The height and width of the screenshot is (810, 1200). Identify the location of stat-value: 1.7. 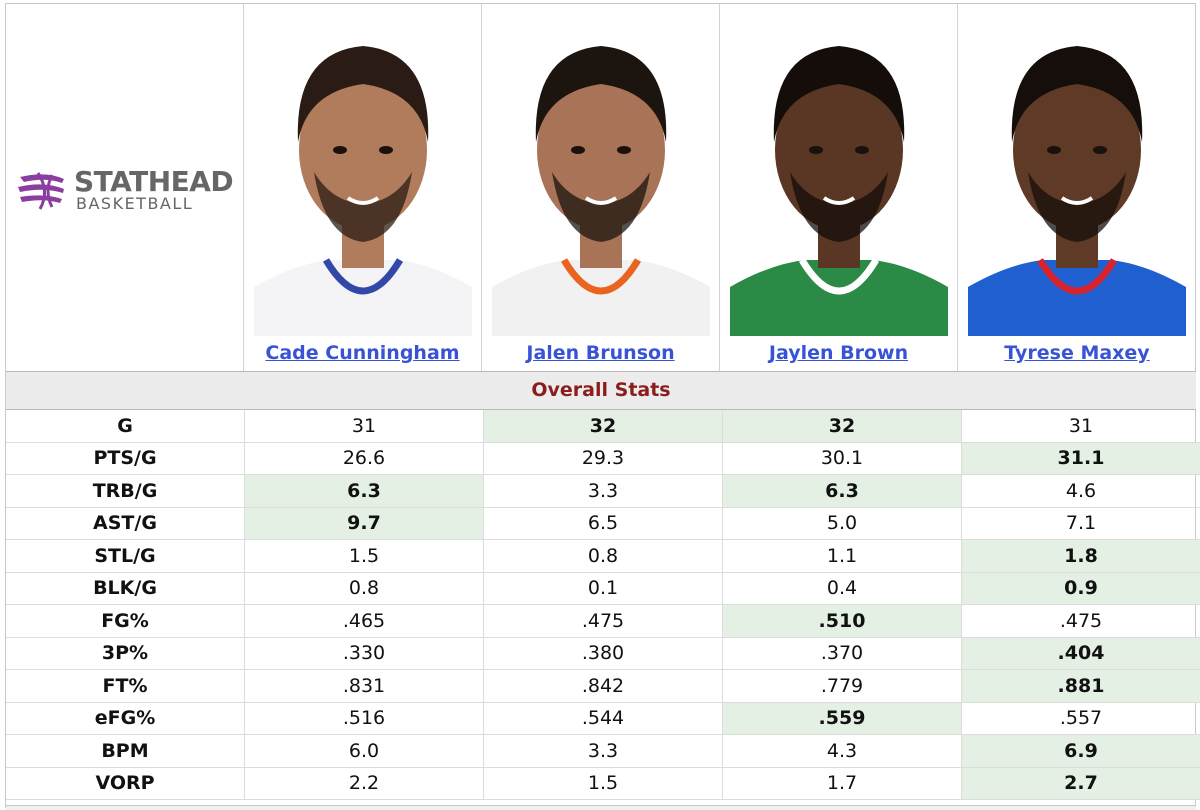
(842, 783).